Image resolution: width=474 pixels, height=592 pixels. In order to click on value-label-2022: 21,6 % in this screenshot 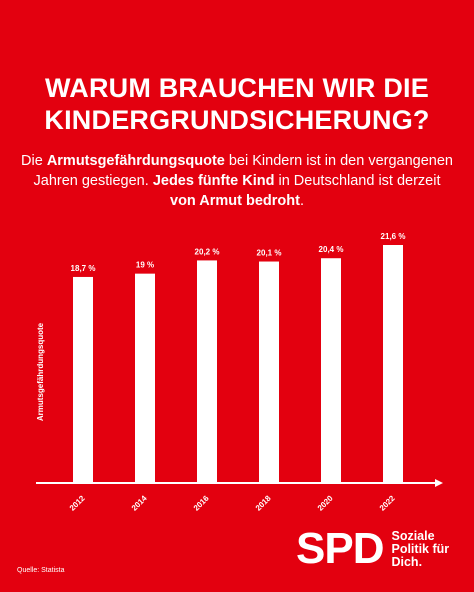, I will do `click(393, 236)`.